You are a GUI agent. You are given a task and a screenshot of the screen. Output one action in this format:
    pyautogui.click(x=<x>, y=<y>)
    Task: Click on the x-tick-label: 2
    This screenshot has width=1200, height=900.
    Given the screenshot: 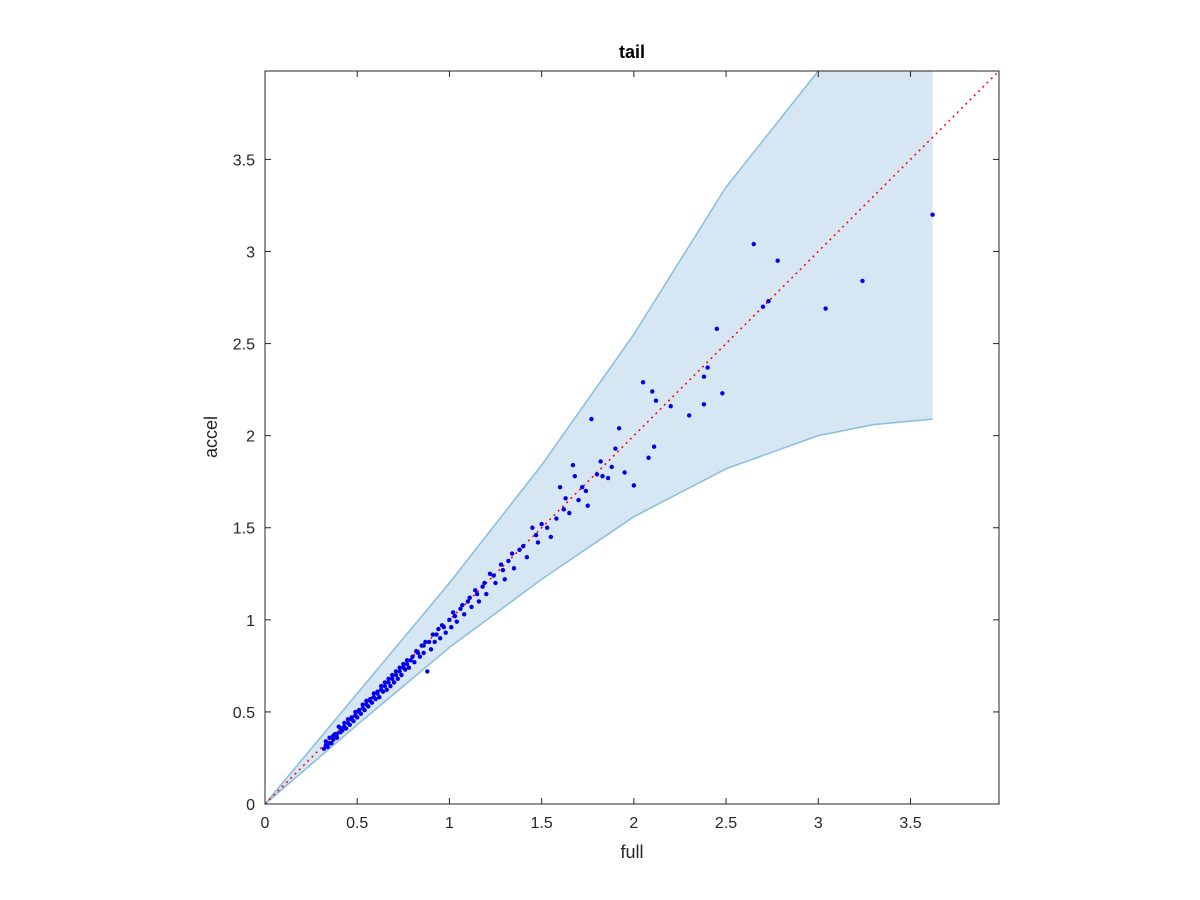 What is the action you would take?
    pyautogui.click(x=633, y=823)
    